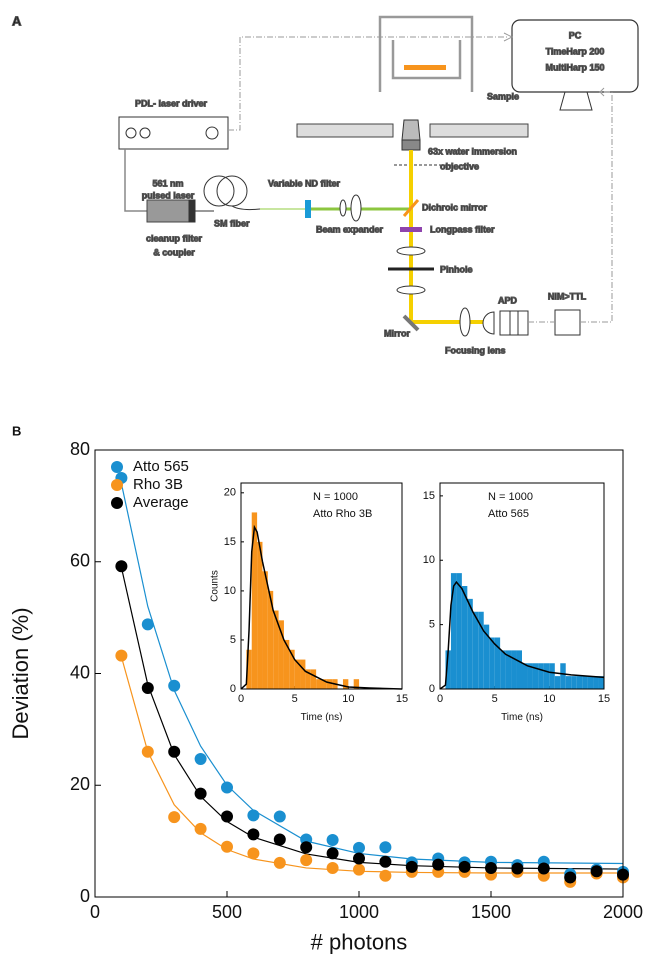 The image size is (646, 961). What do you see at coordinates (359, 942) in the screenshot?
I see `x-axis-label: # photons` at bounding box center [359, 942].